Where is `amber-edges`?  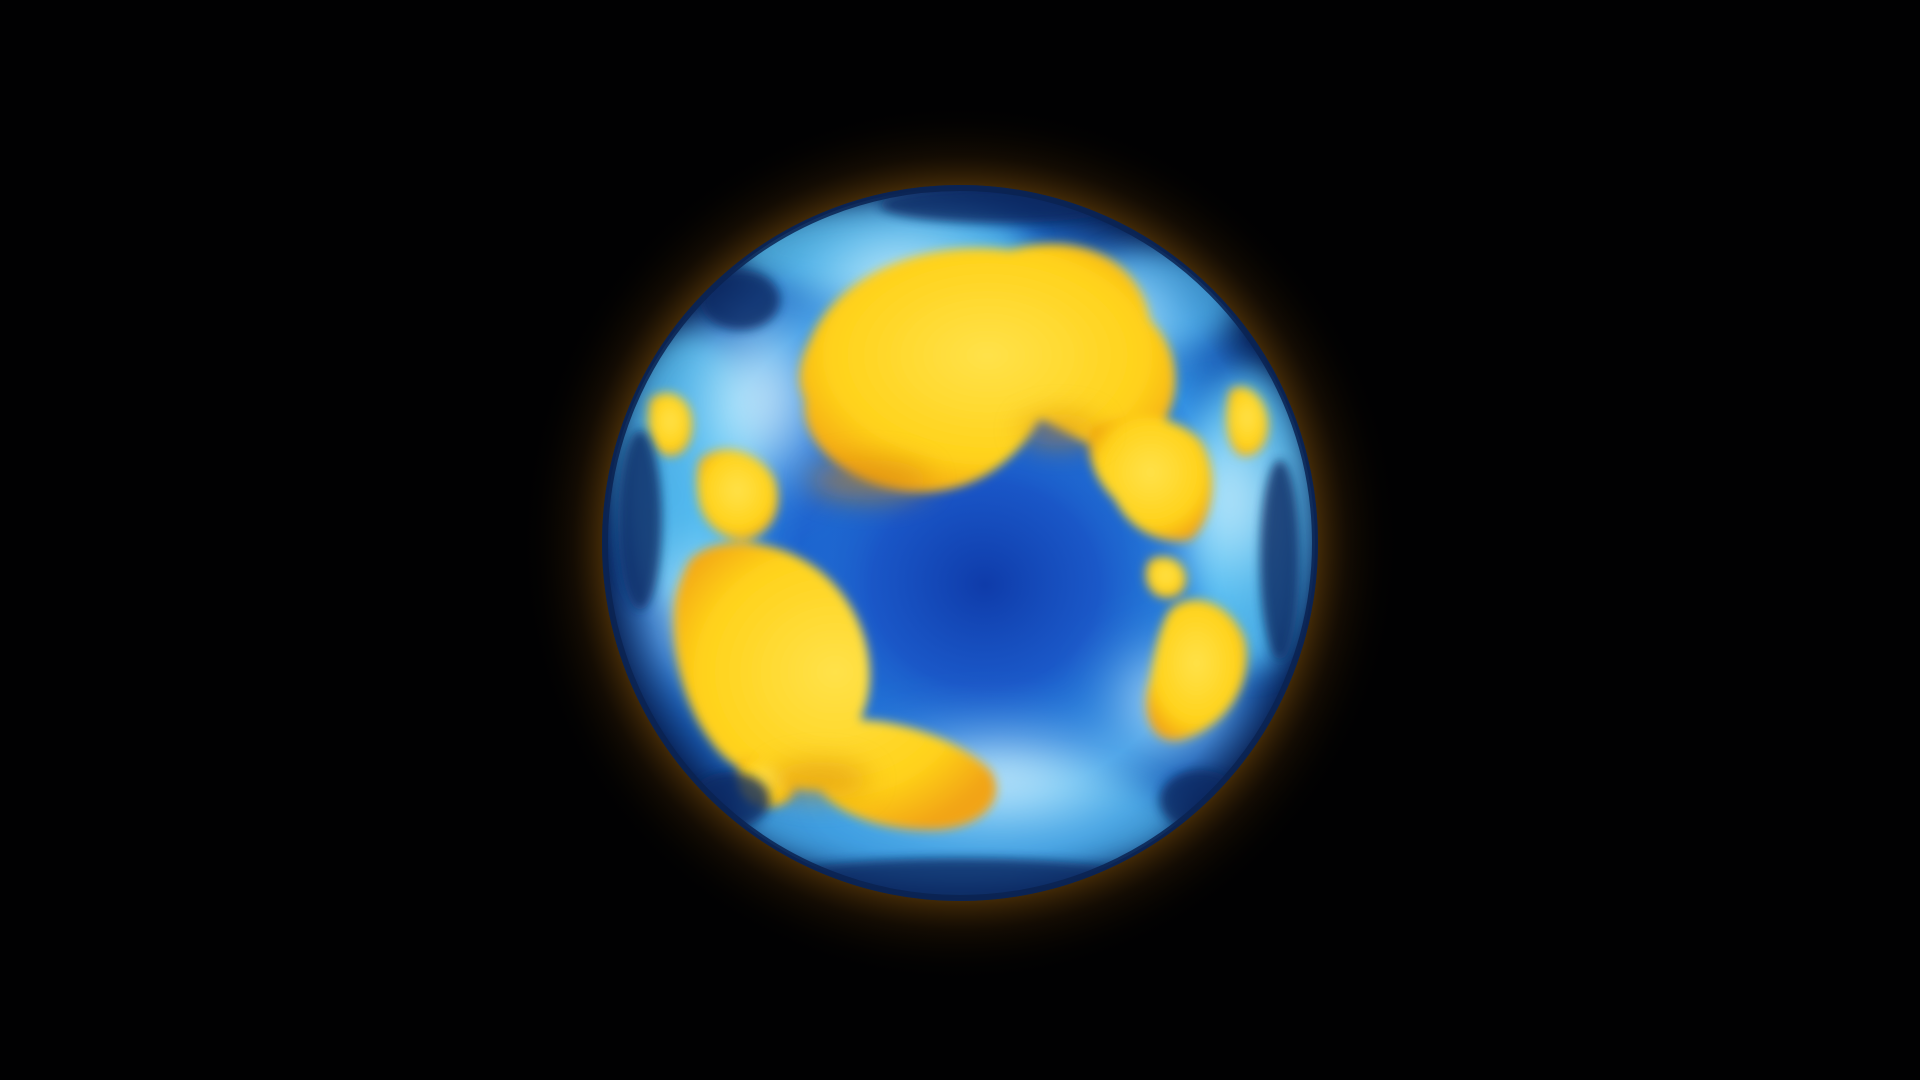 amber-edges is located at coordinates (935, 606).